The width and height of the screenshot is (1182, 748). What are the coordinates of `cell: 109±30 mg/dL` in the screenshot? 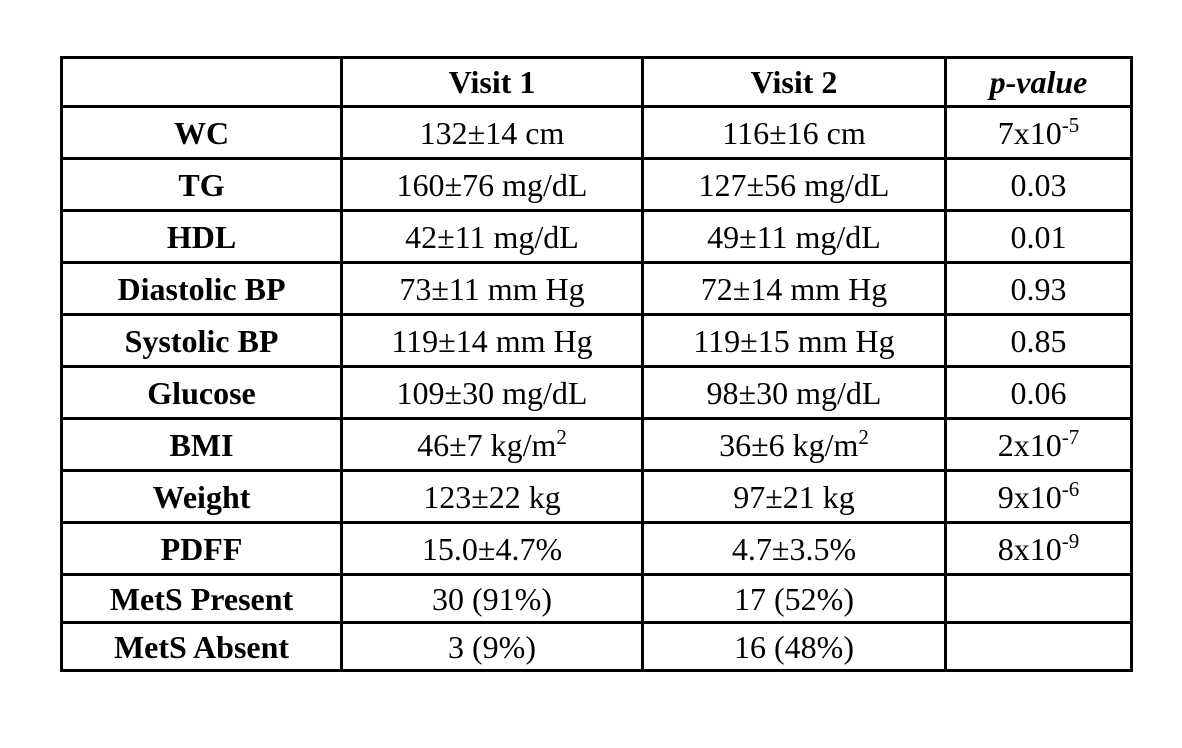 It's located at (492, 392).